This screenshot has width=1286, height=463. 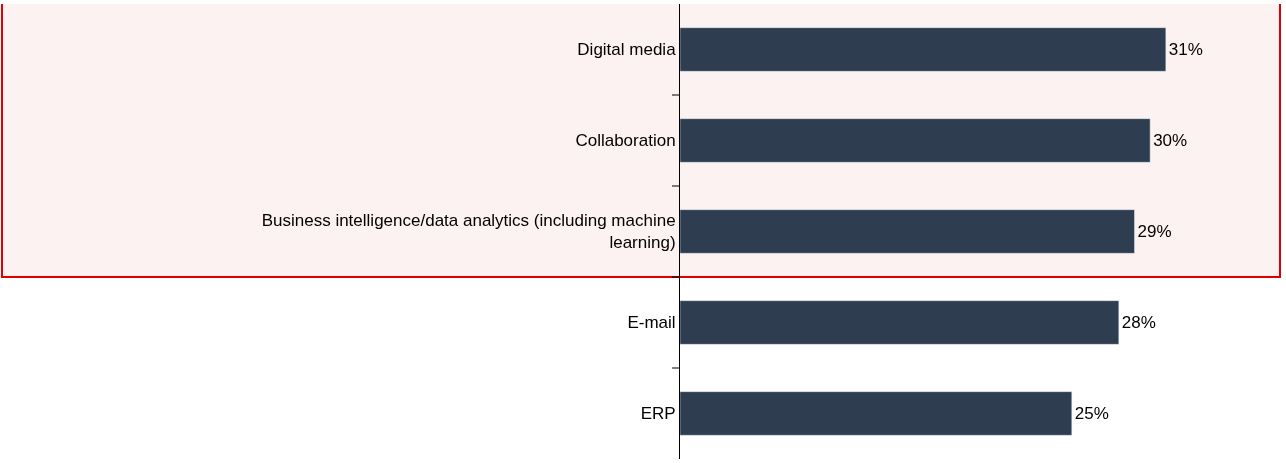 What do you see at coordinates (1170, 140) in the screenshot?
I see `data-label: 30%` at bounding box center [1170, 140].